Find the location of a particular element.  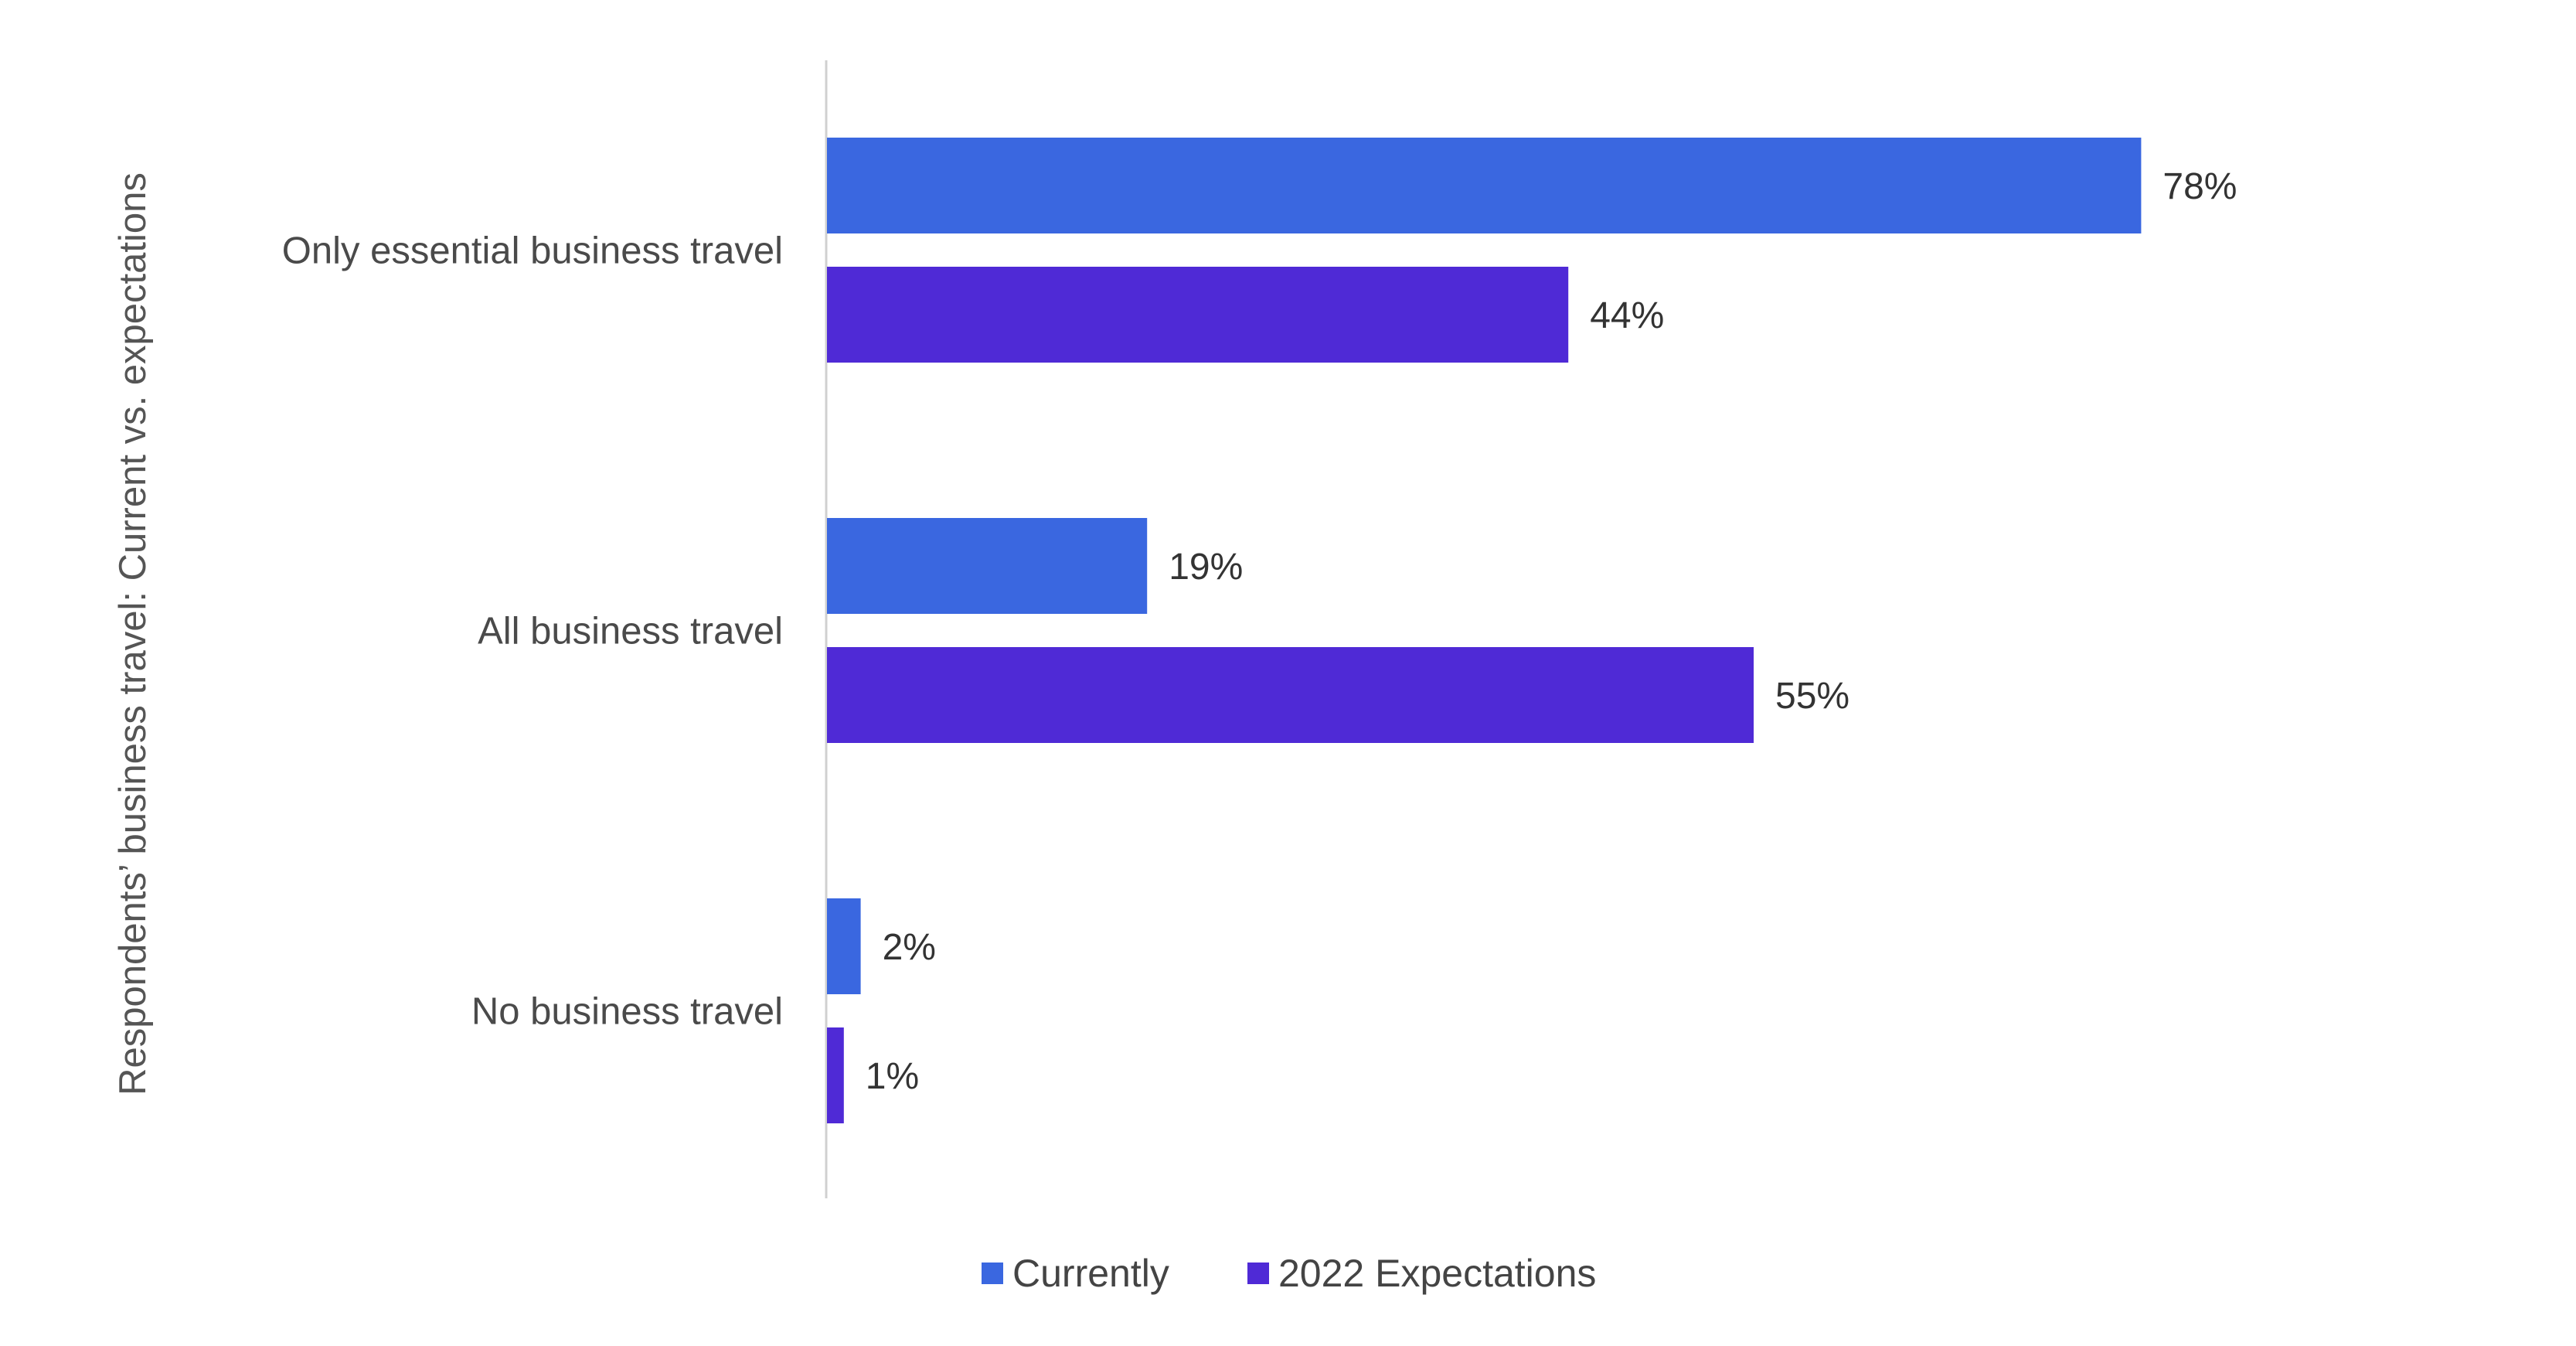

value-label-2022-expectations-no-business-travel: 1% is located at coordinates (893, 1076).